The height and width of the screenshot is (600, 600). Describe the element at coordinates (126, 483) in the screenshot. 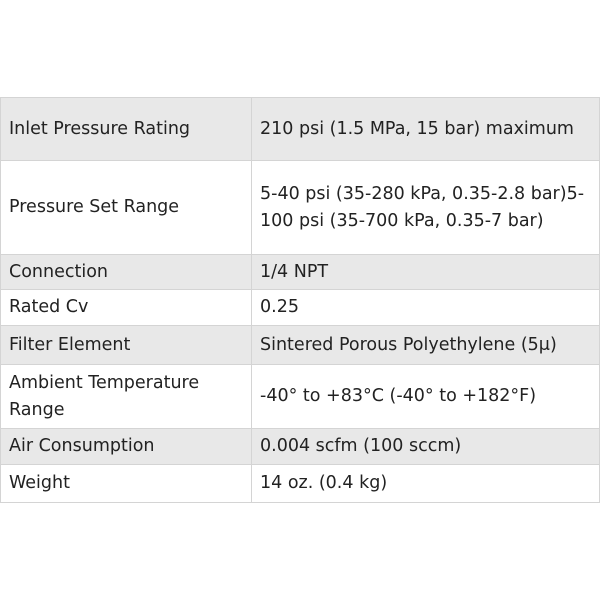

I see `spec-label: Weight` at that location.